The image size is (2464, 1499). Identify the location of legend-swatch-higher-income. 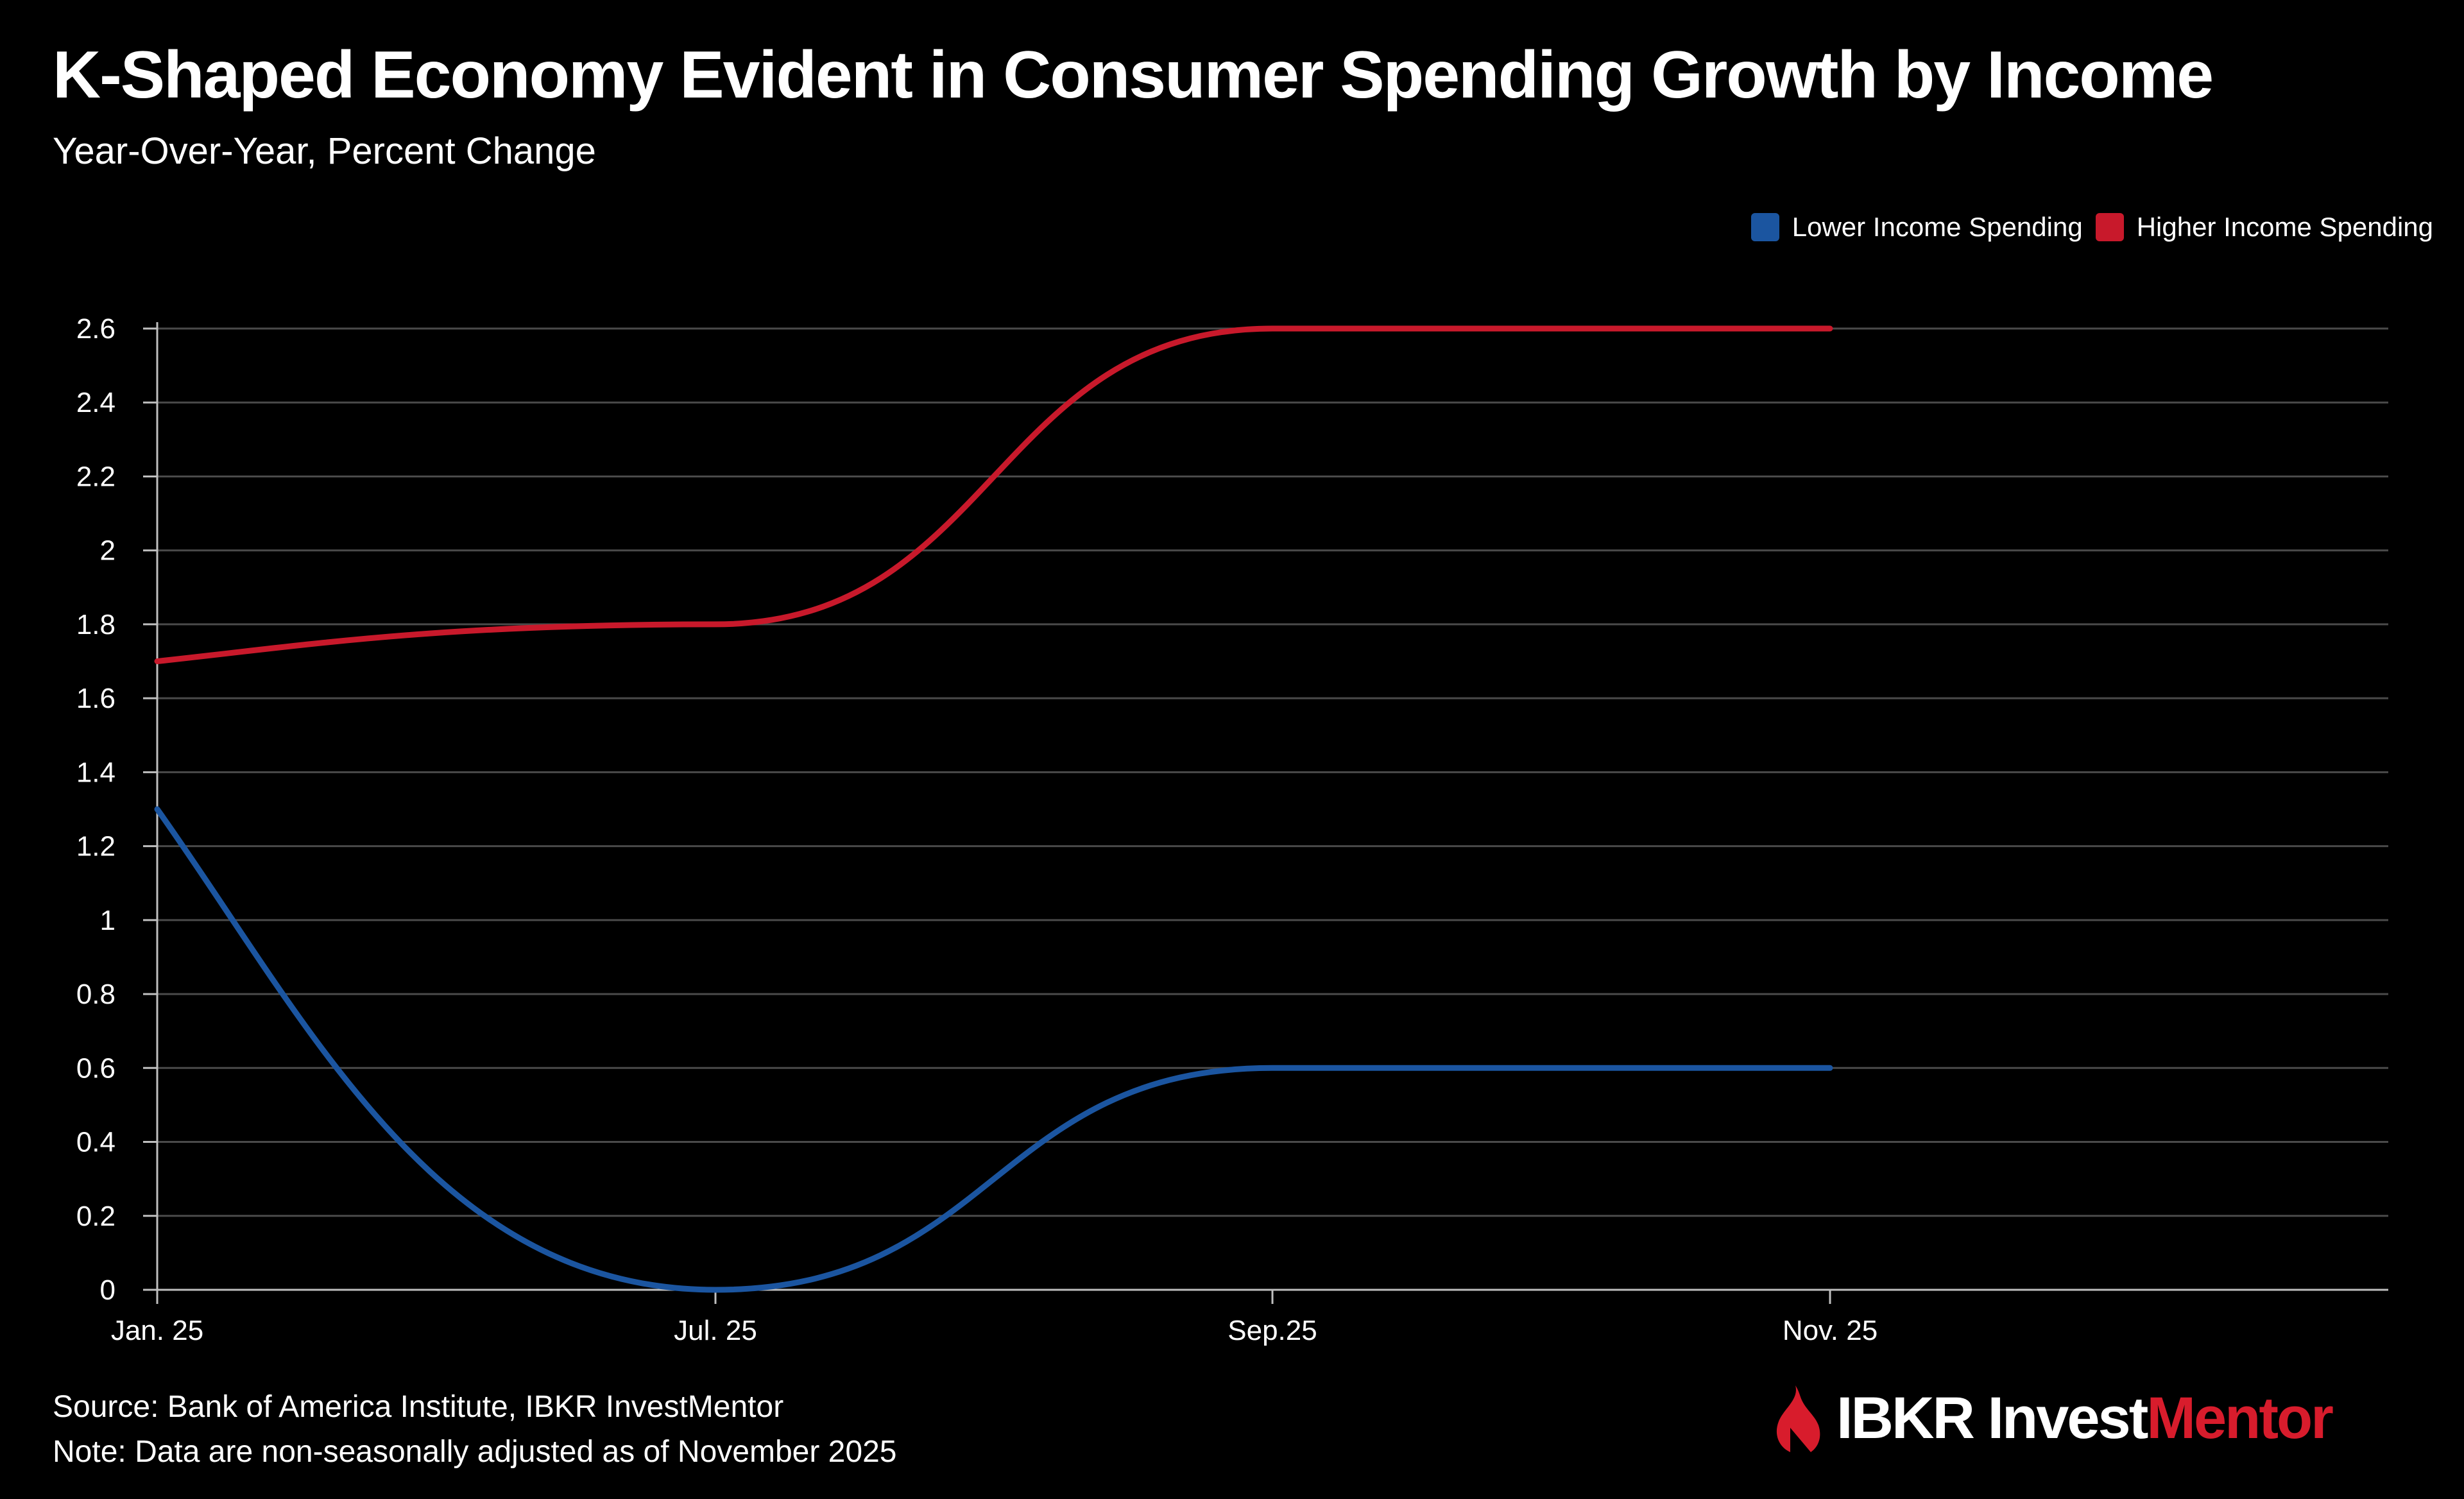
(2110, 227).